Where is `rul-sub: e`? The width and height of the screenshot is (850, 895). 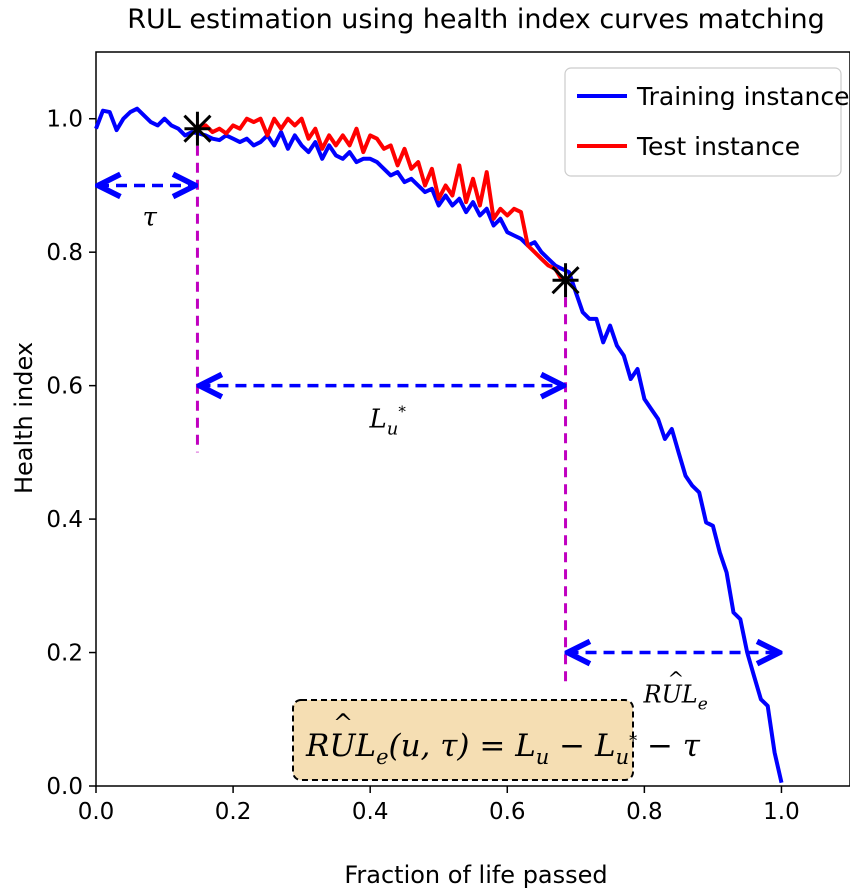 rul-sub: e is located at coordinates (703, 705).